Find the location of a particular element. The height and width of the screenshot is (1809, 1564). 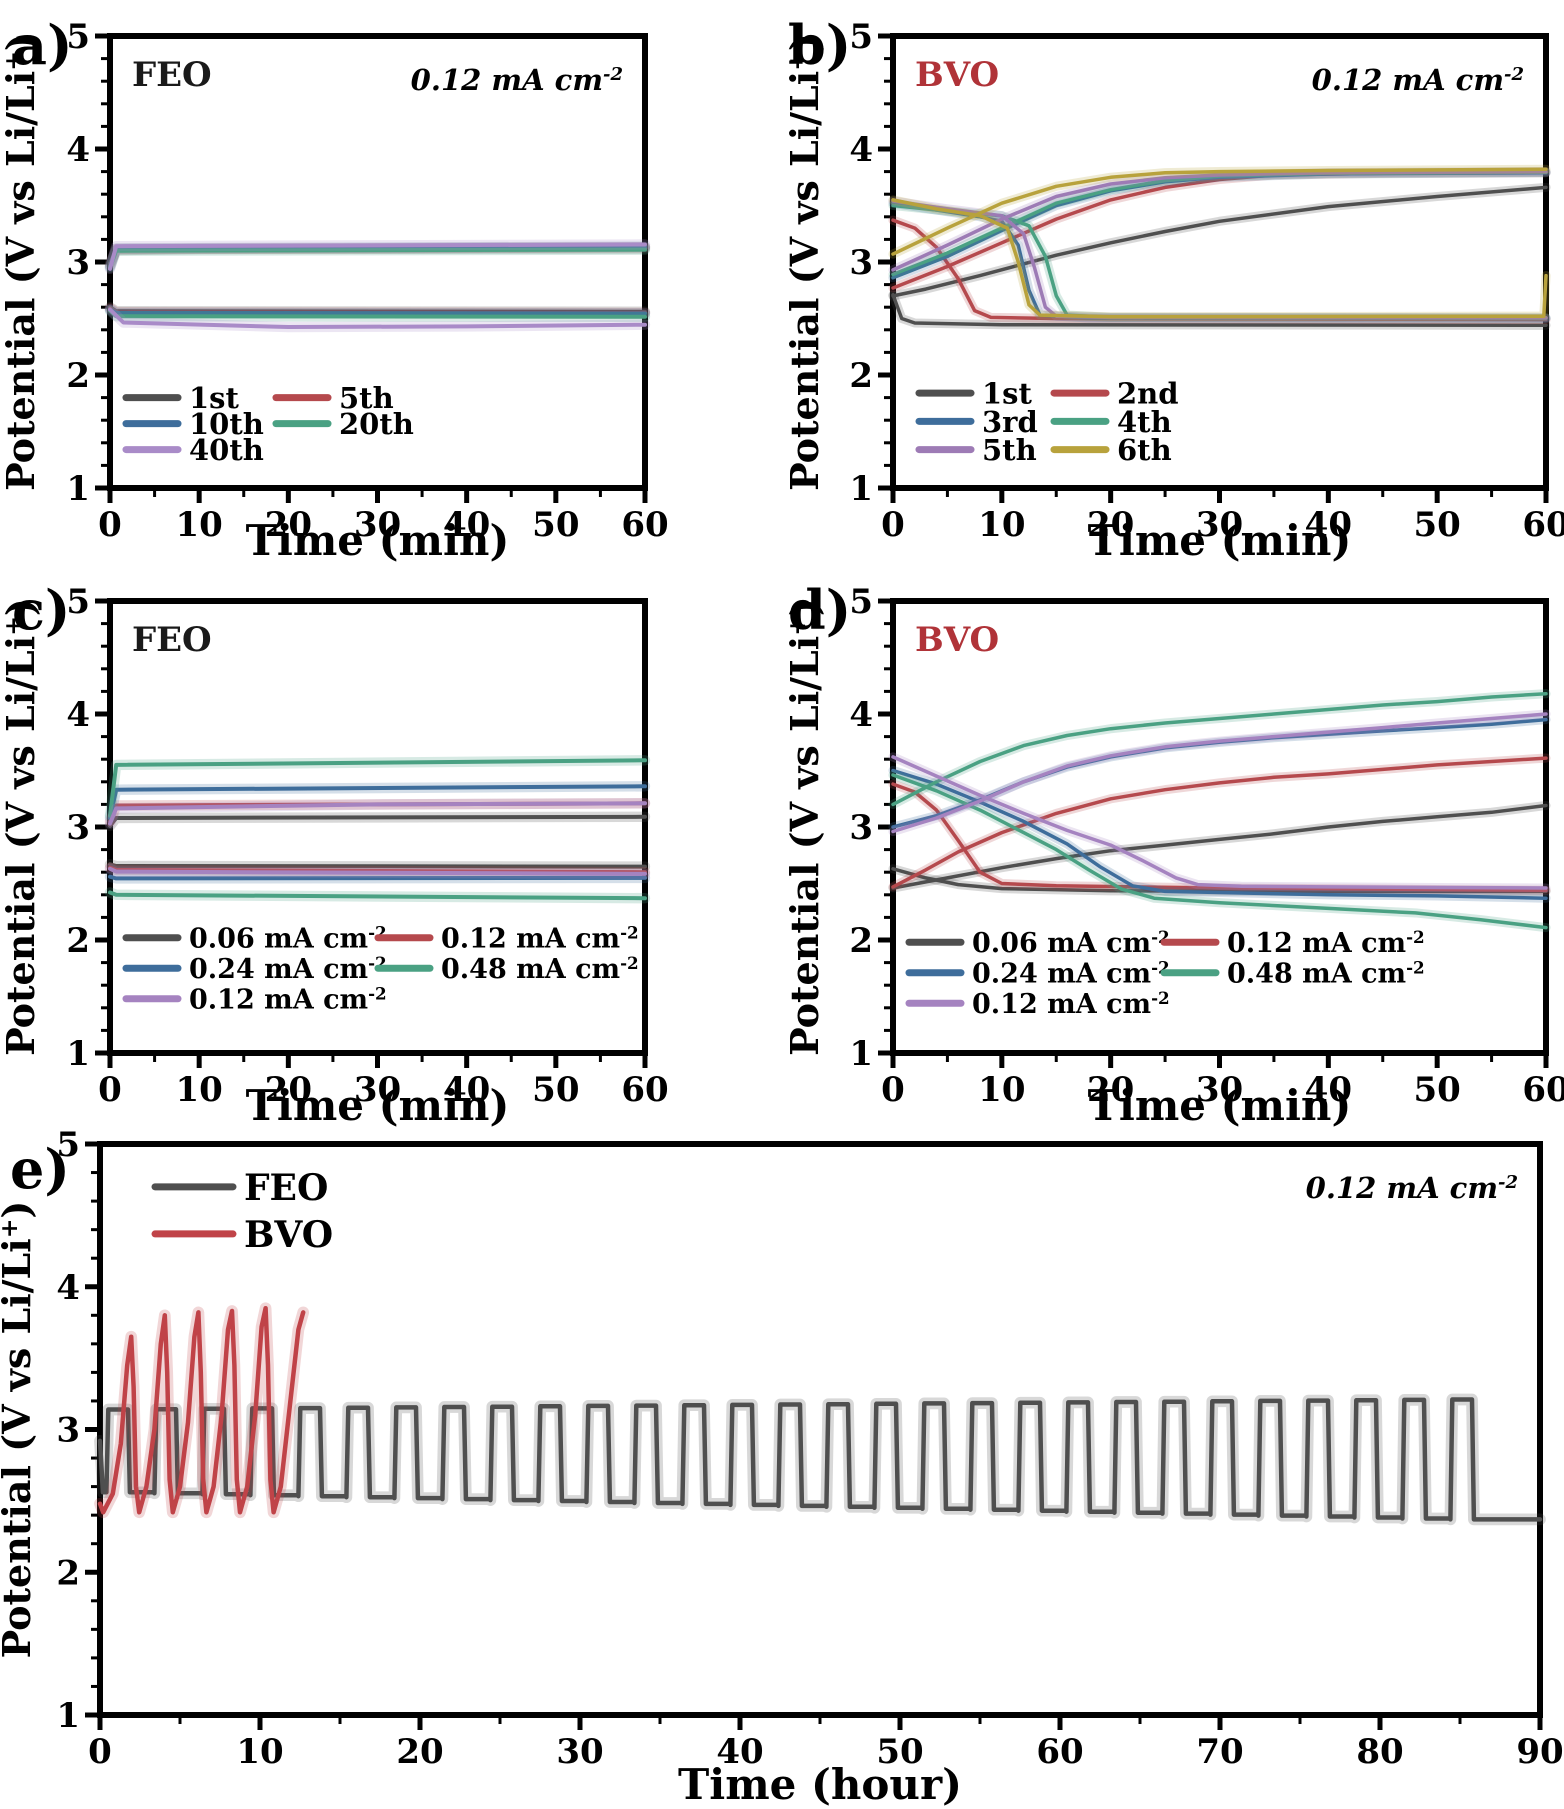

panel-d-xlabel: Time (min) is located at coordinates (1220, 1105).